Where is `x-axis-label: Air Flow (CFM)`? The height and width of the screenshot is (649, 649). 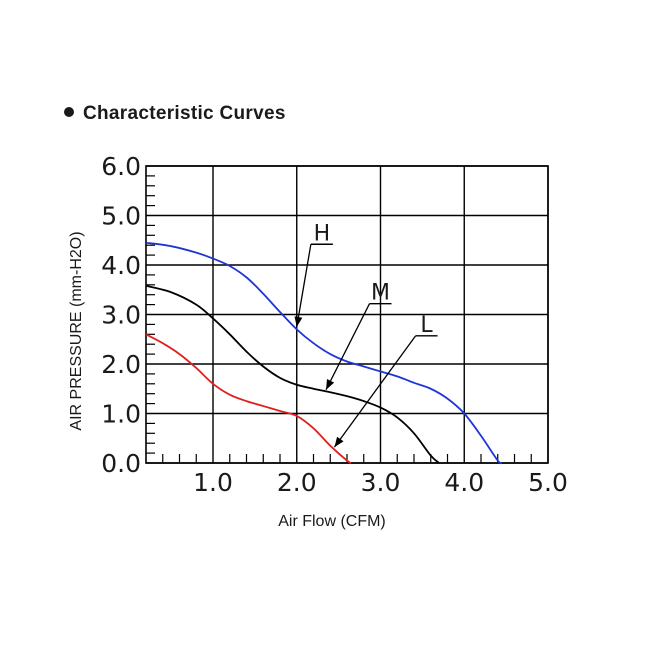
x-axis-label: Air Flow (CFM) is located at coordinates (332, 521).